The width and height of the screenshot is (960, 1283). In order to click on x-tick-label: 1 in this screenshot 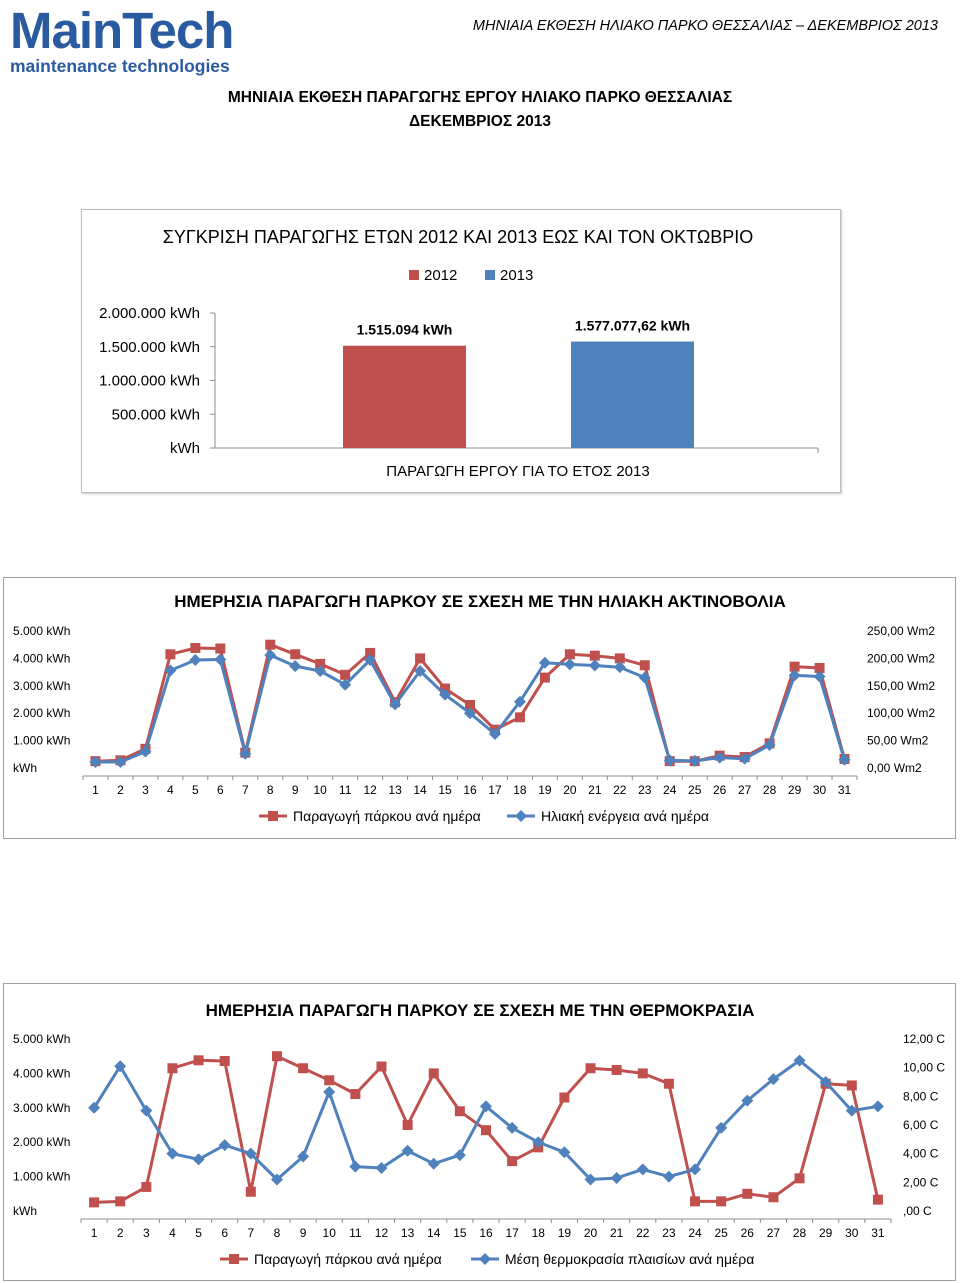, I will do `click(95, 790)`.